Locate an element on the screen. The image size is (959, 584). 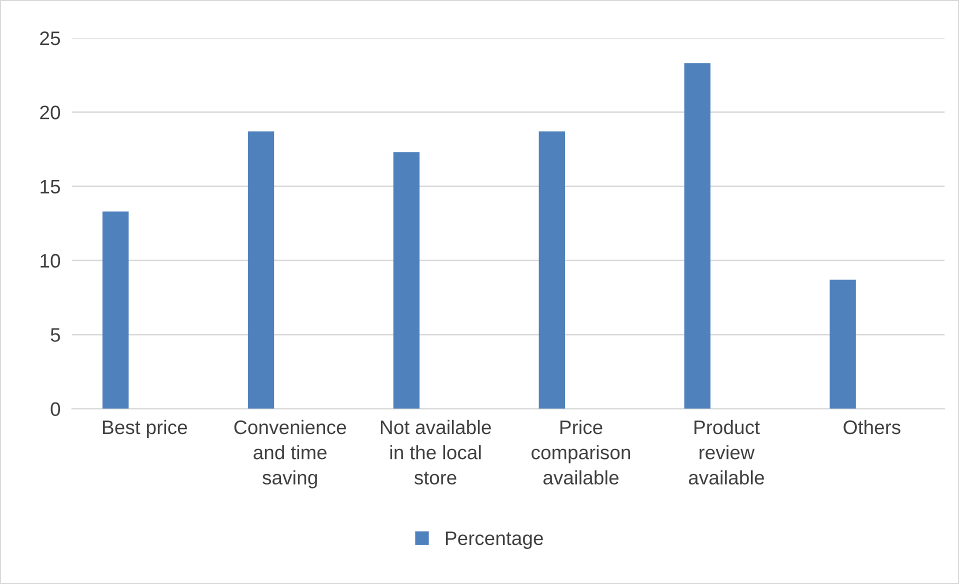
y-tick-label: 20 is located at coordinates (50, 113).